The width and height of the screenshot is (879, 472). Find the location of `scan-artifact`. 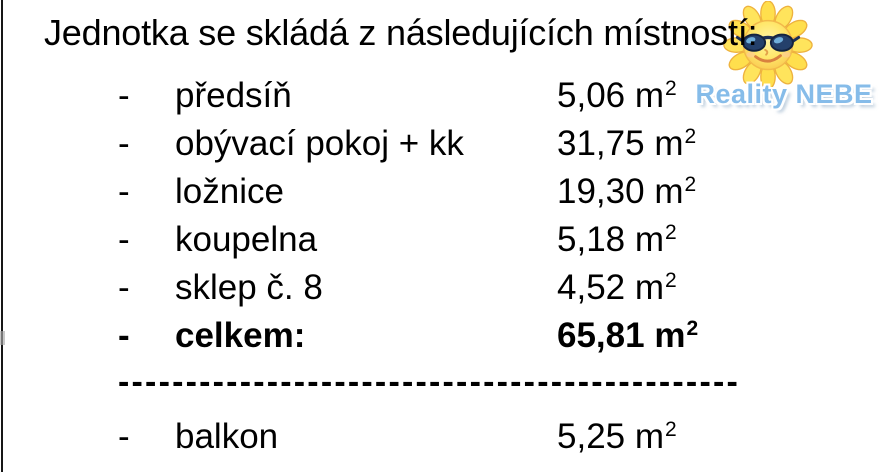

scan-artifact is located at coordinates (2, 338).